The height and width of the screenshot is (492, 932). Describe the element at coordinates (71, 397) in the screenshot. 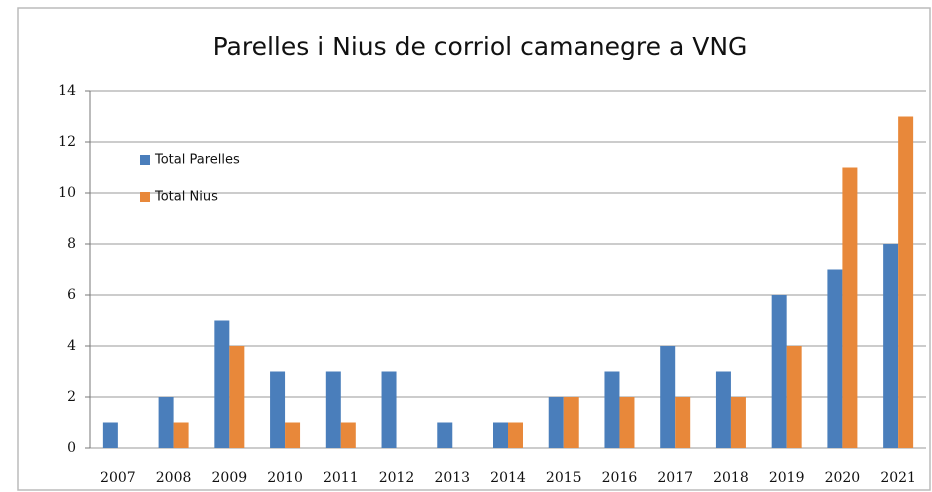

I see `y-tick-label: 2` at that location.